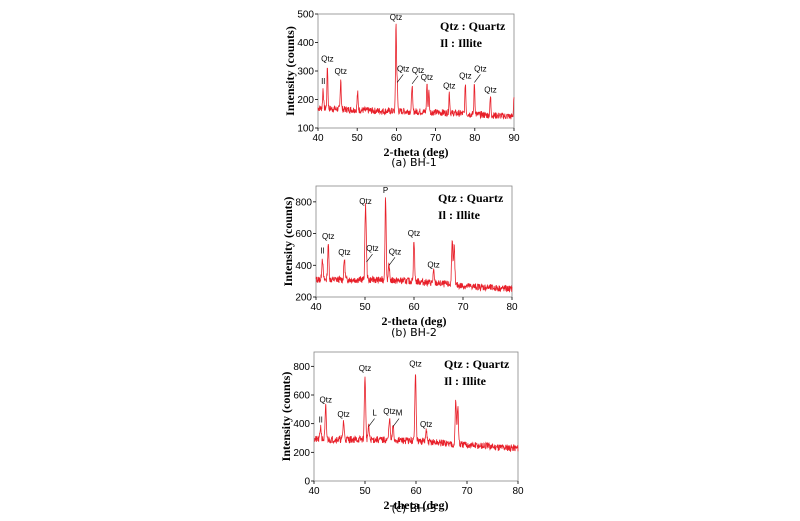  What do you see at coordinates (414, 332) in the screenshot?
I see `panel-caption: (b) BH-2` at bounding box center [414, 332].